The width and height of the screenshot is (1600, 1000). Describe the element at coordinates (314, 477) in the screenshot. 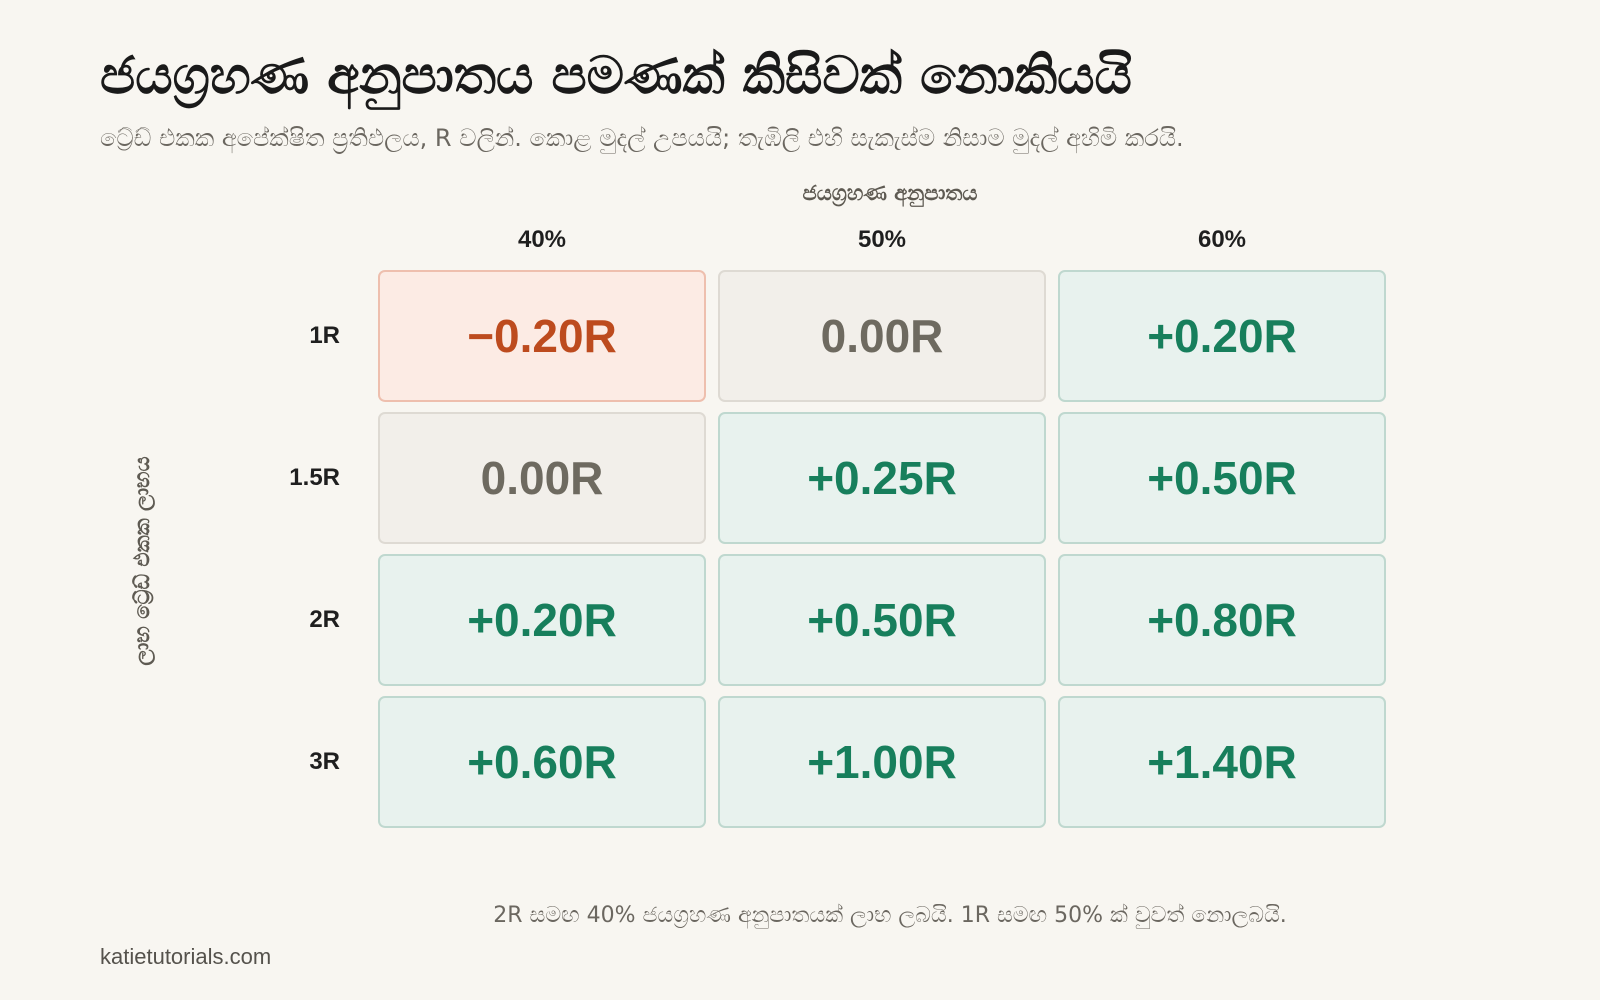

I see `row-label: 1.5R` at that location.